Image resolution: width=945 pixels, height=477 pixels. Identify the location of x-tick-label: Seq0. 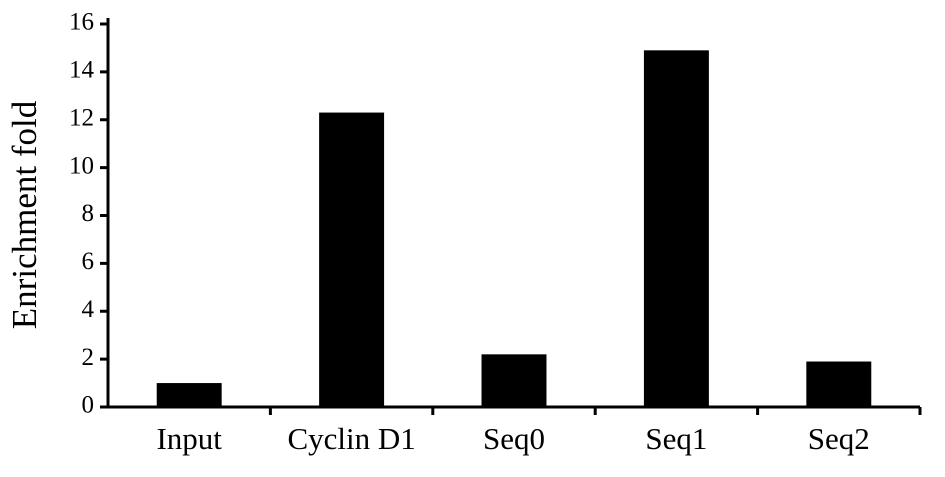
(514, 438).